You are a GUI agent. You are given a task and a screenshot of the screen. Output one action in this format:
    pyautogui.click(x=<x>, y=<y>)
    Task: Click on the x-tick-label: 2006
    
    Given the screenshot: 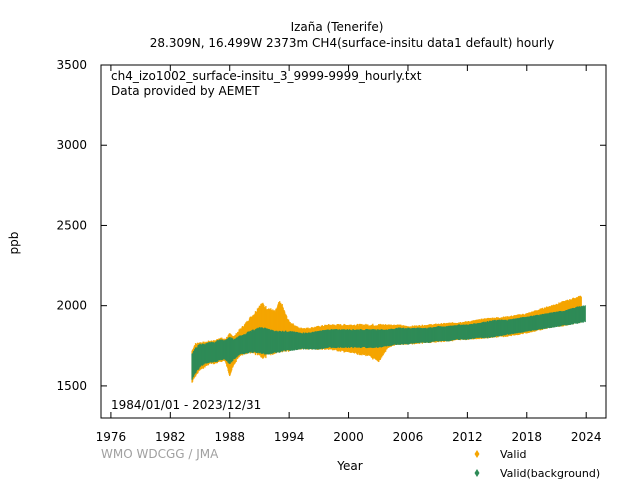 What is the action you would take?
    pyautogui.click(x=408, y=437)
    